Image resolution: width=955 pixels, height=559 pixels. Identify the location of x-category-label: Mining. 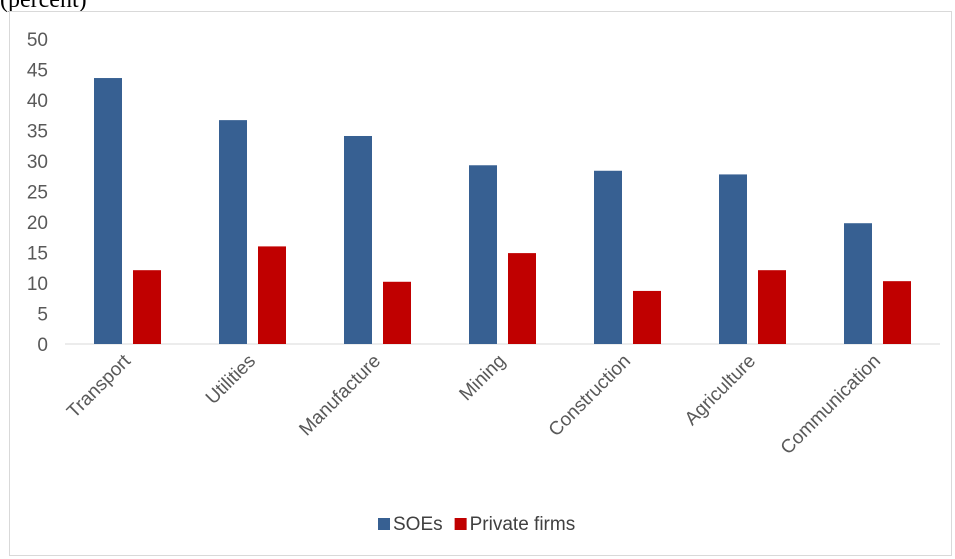
(483, 378).